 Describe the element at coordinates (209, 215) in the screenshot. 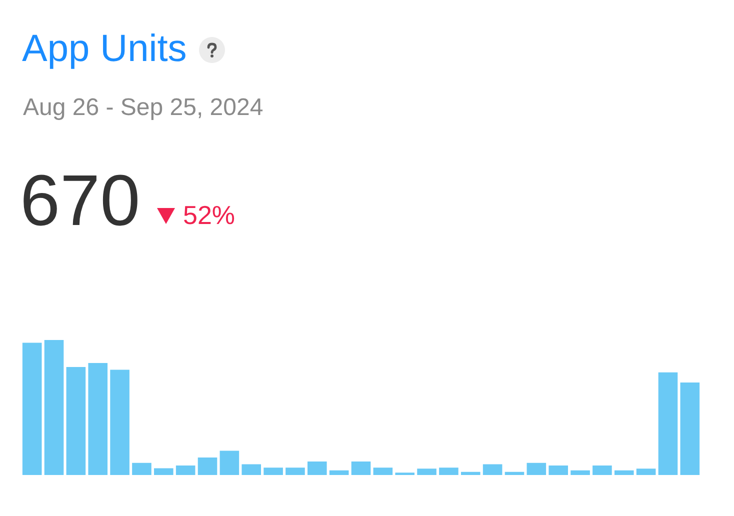

I see `text: 52%` at that location.